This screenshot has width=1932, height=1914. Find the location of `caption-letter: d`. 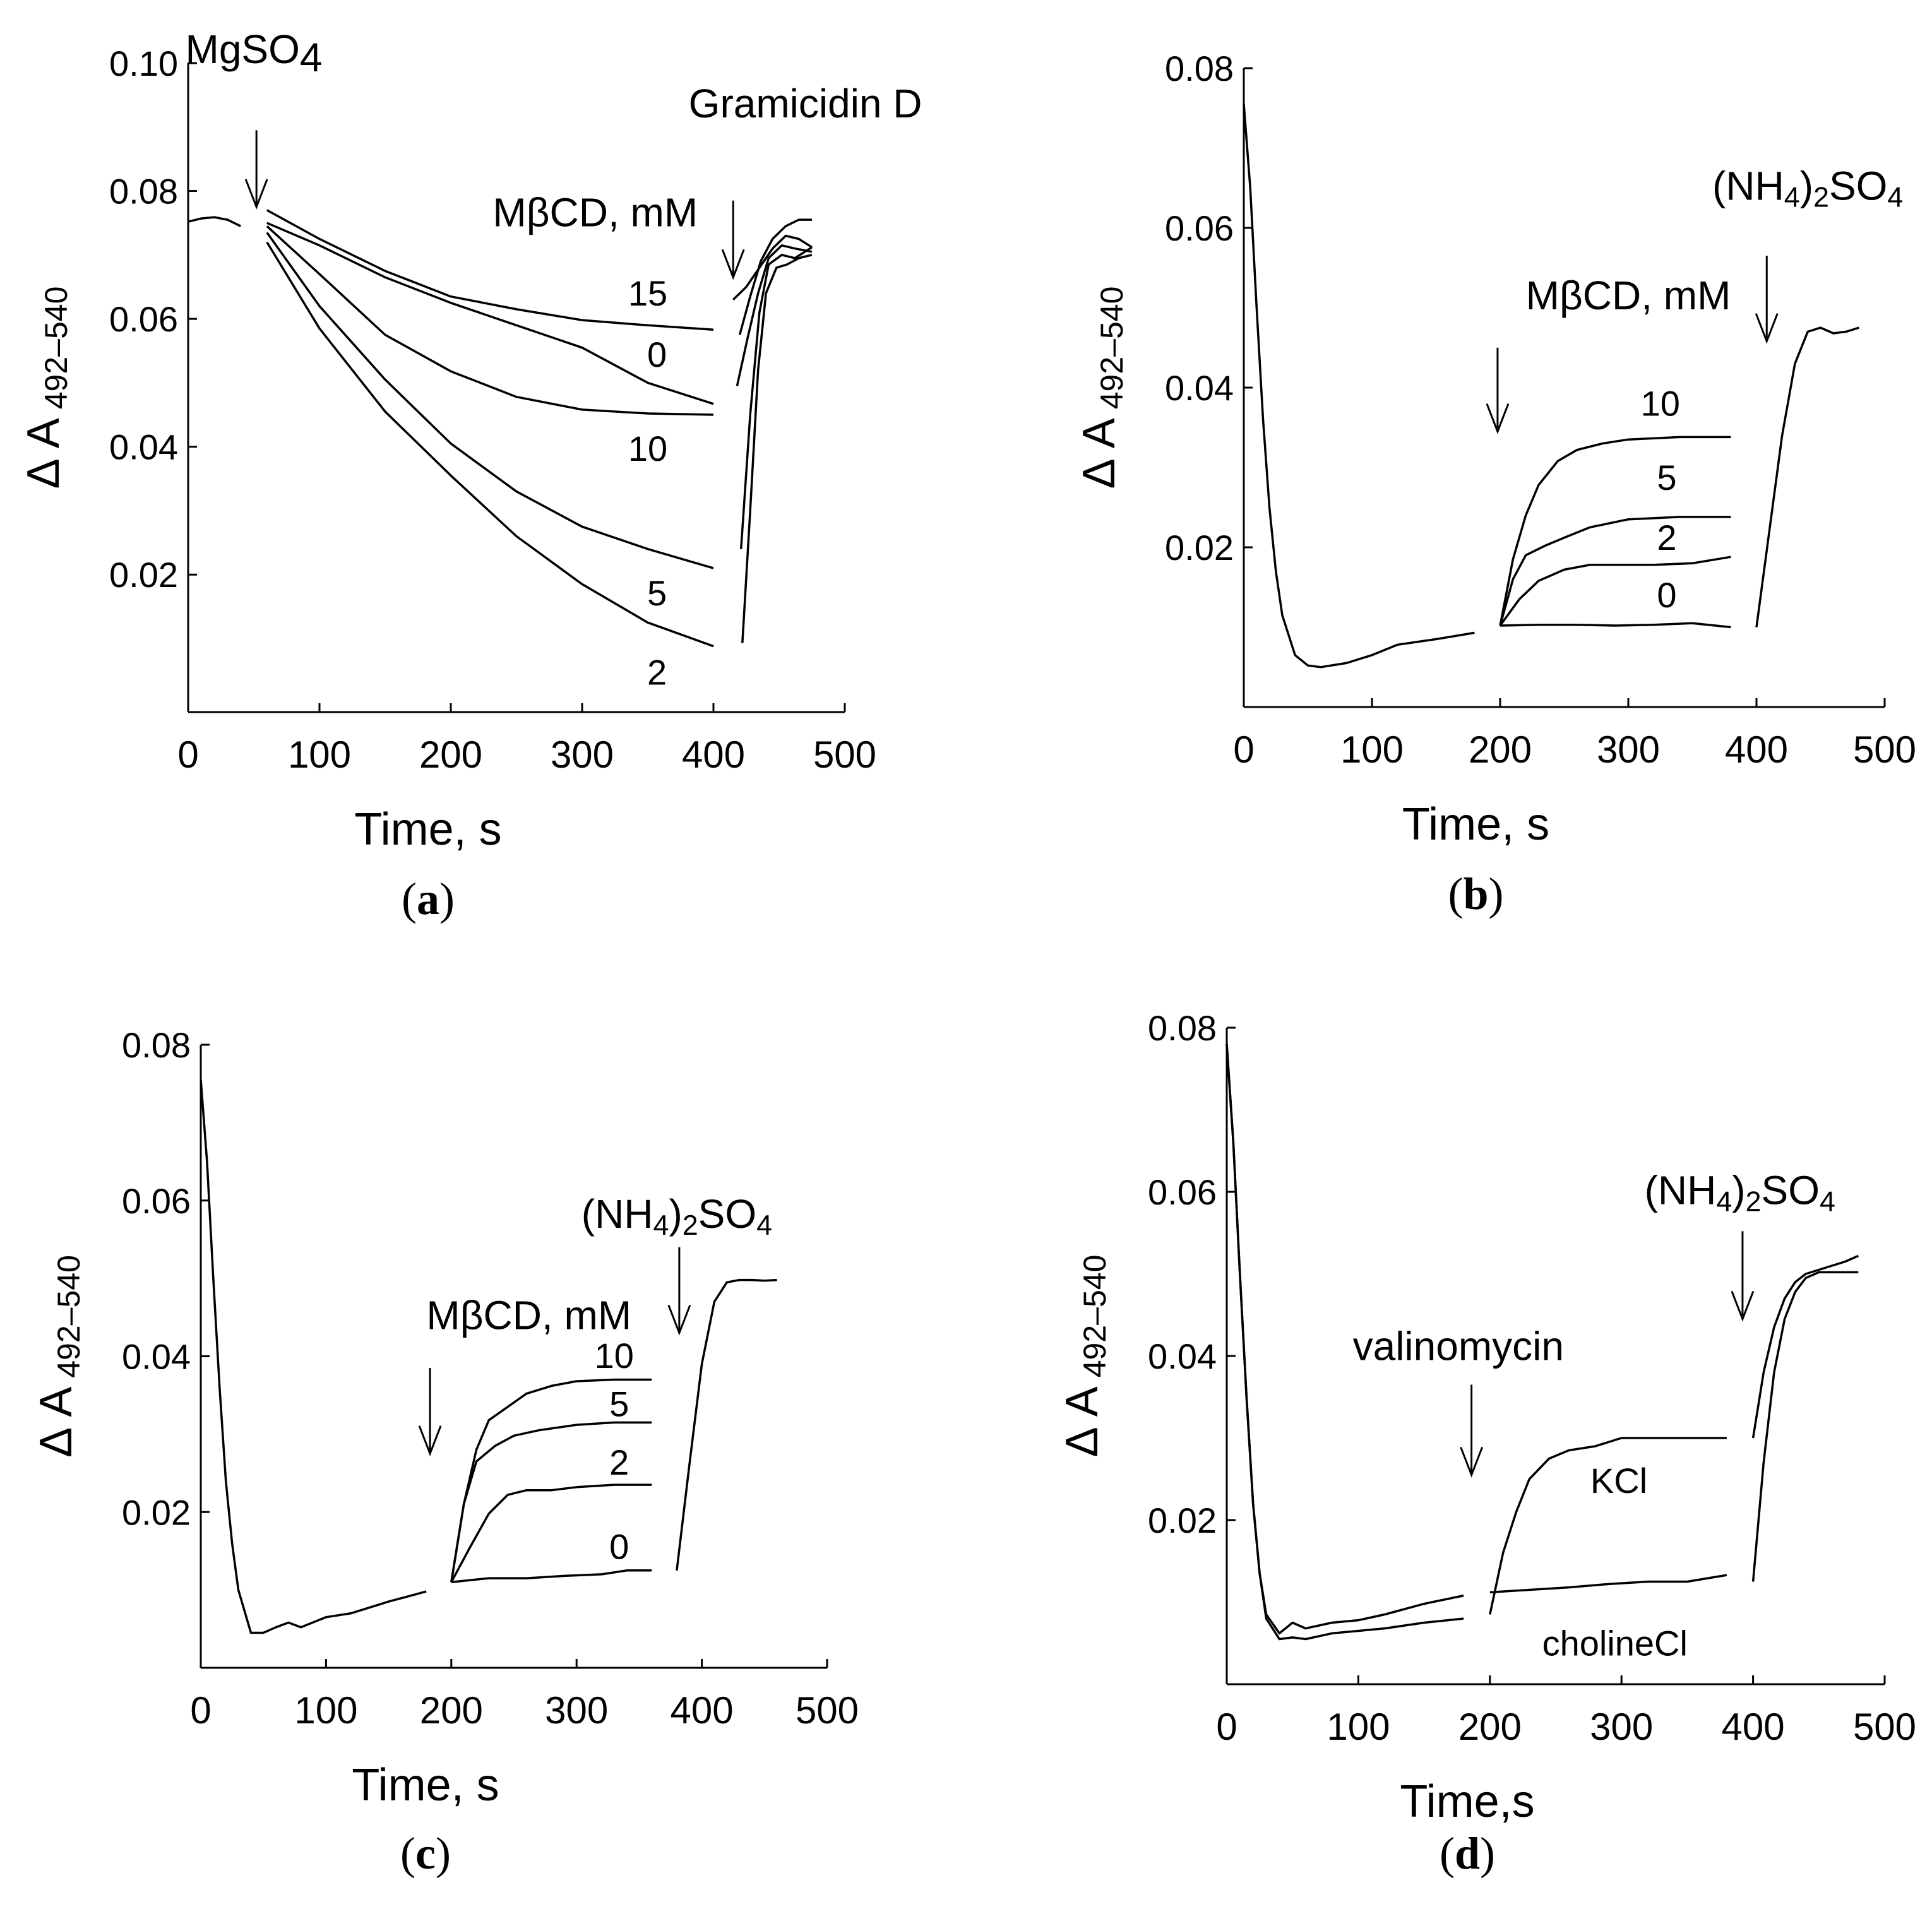

caption-letter: d is located at coordinates (1467, 1853).